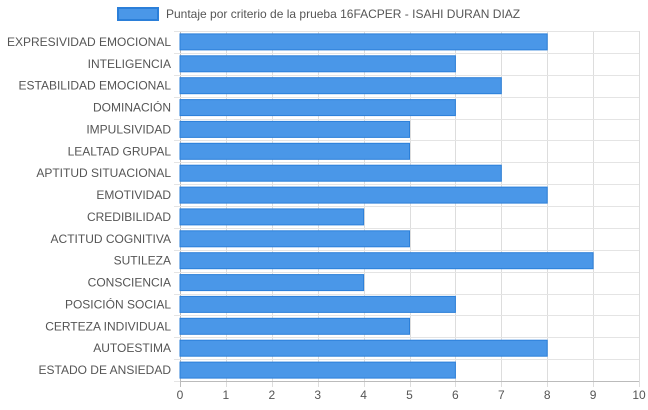 This screenshot has height=410, width=648. Describe the element at coordinates (129, 283) in the screenshot. I see `category-label: CONSCIENCIA` at that location.